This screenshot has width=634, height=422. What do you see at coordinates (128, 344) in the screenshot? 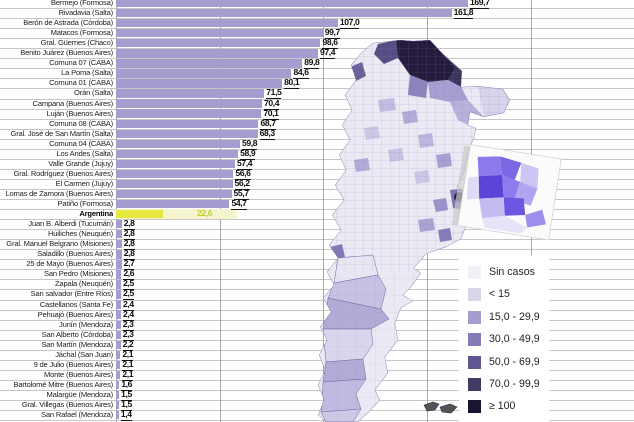
I see `value-label: 2,2` at bounding box center [128, 344].